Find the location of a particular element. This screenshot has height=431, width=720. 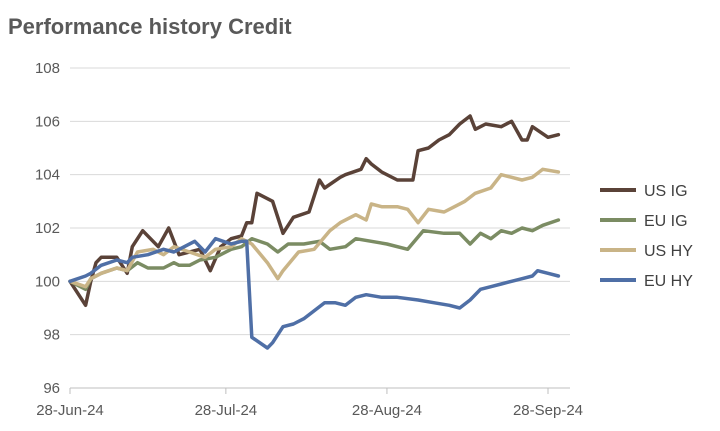

series-line-eu-ig is located at coordinates (314, 255).